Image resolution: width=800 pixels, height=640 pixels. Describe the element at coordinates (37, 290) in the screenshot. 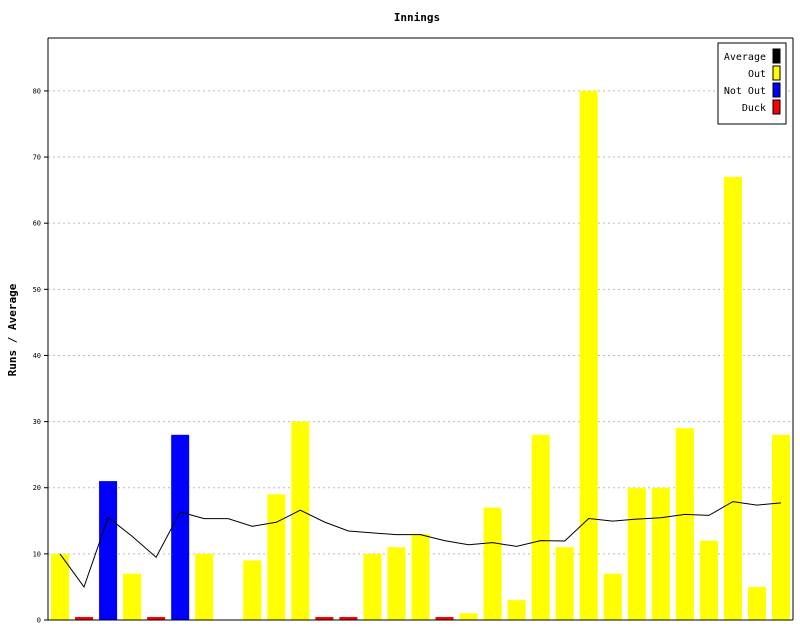

I see `y-tick-label: 50` at that location.